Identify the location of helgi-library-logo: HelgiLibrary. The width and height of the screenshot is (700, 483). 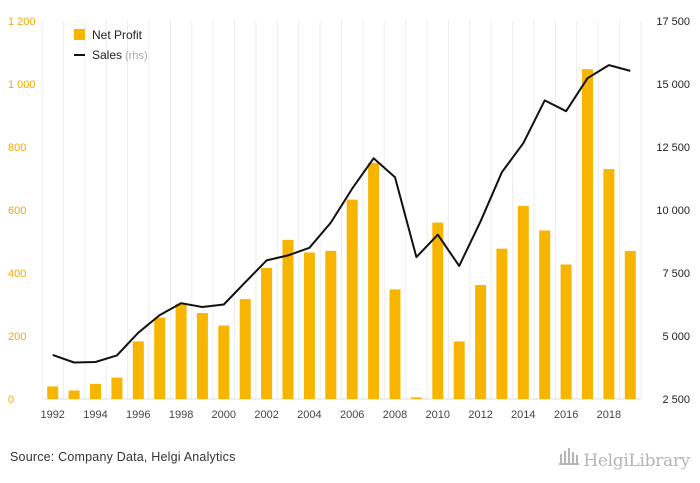
(624, 458).